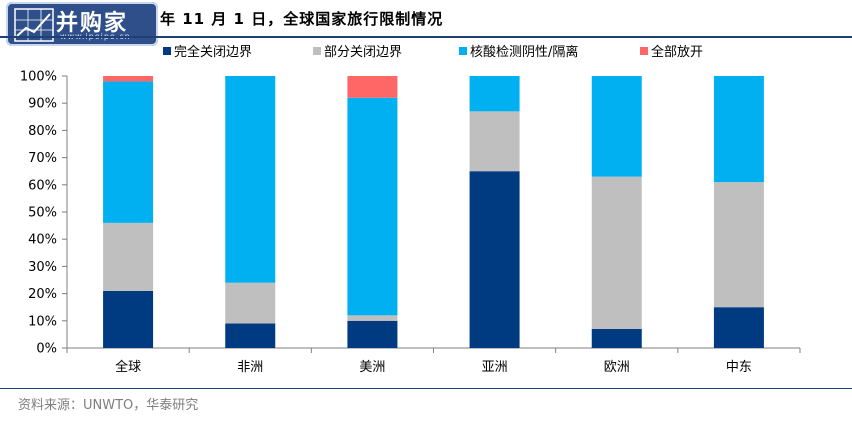  Describe the element at coordinates (524, 52) in the screenshot. I see `legend-label: 核酸检测阴性/隔离` at that location.